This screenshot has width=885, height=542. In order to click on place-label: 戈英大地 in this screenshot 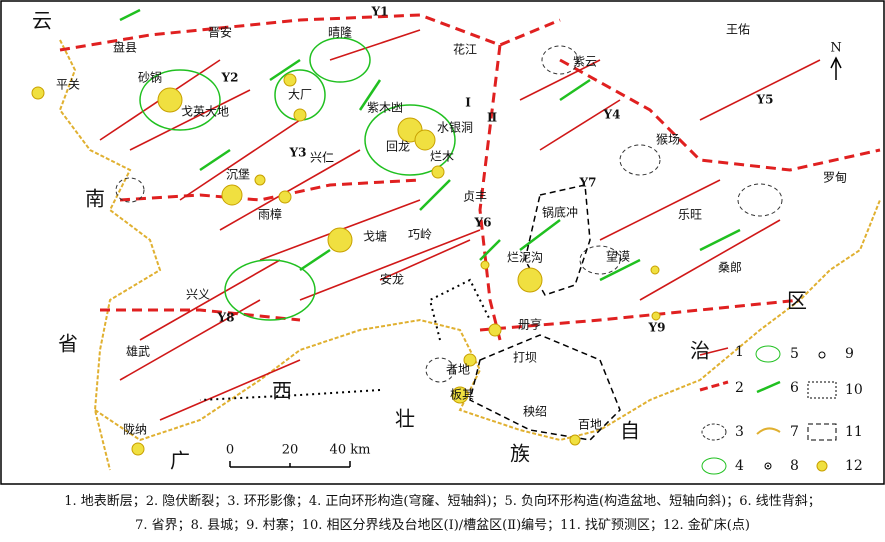, I will do `click(205, 112)`.